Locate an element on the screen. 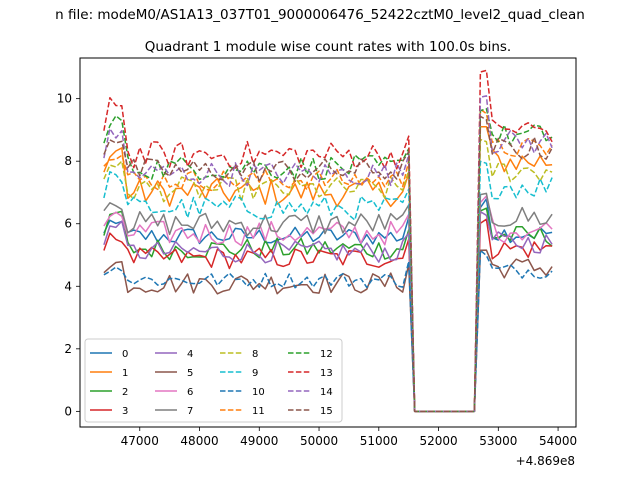  legend-label: 13 is located at coordinates (326, 373).